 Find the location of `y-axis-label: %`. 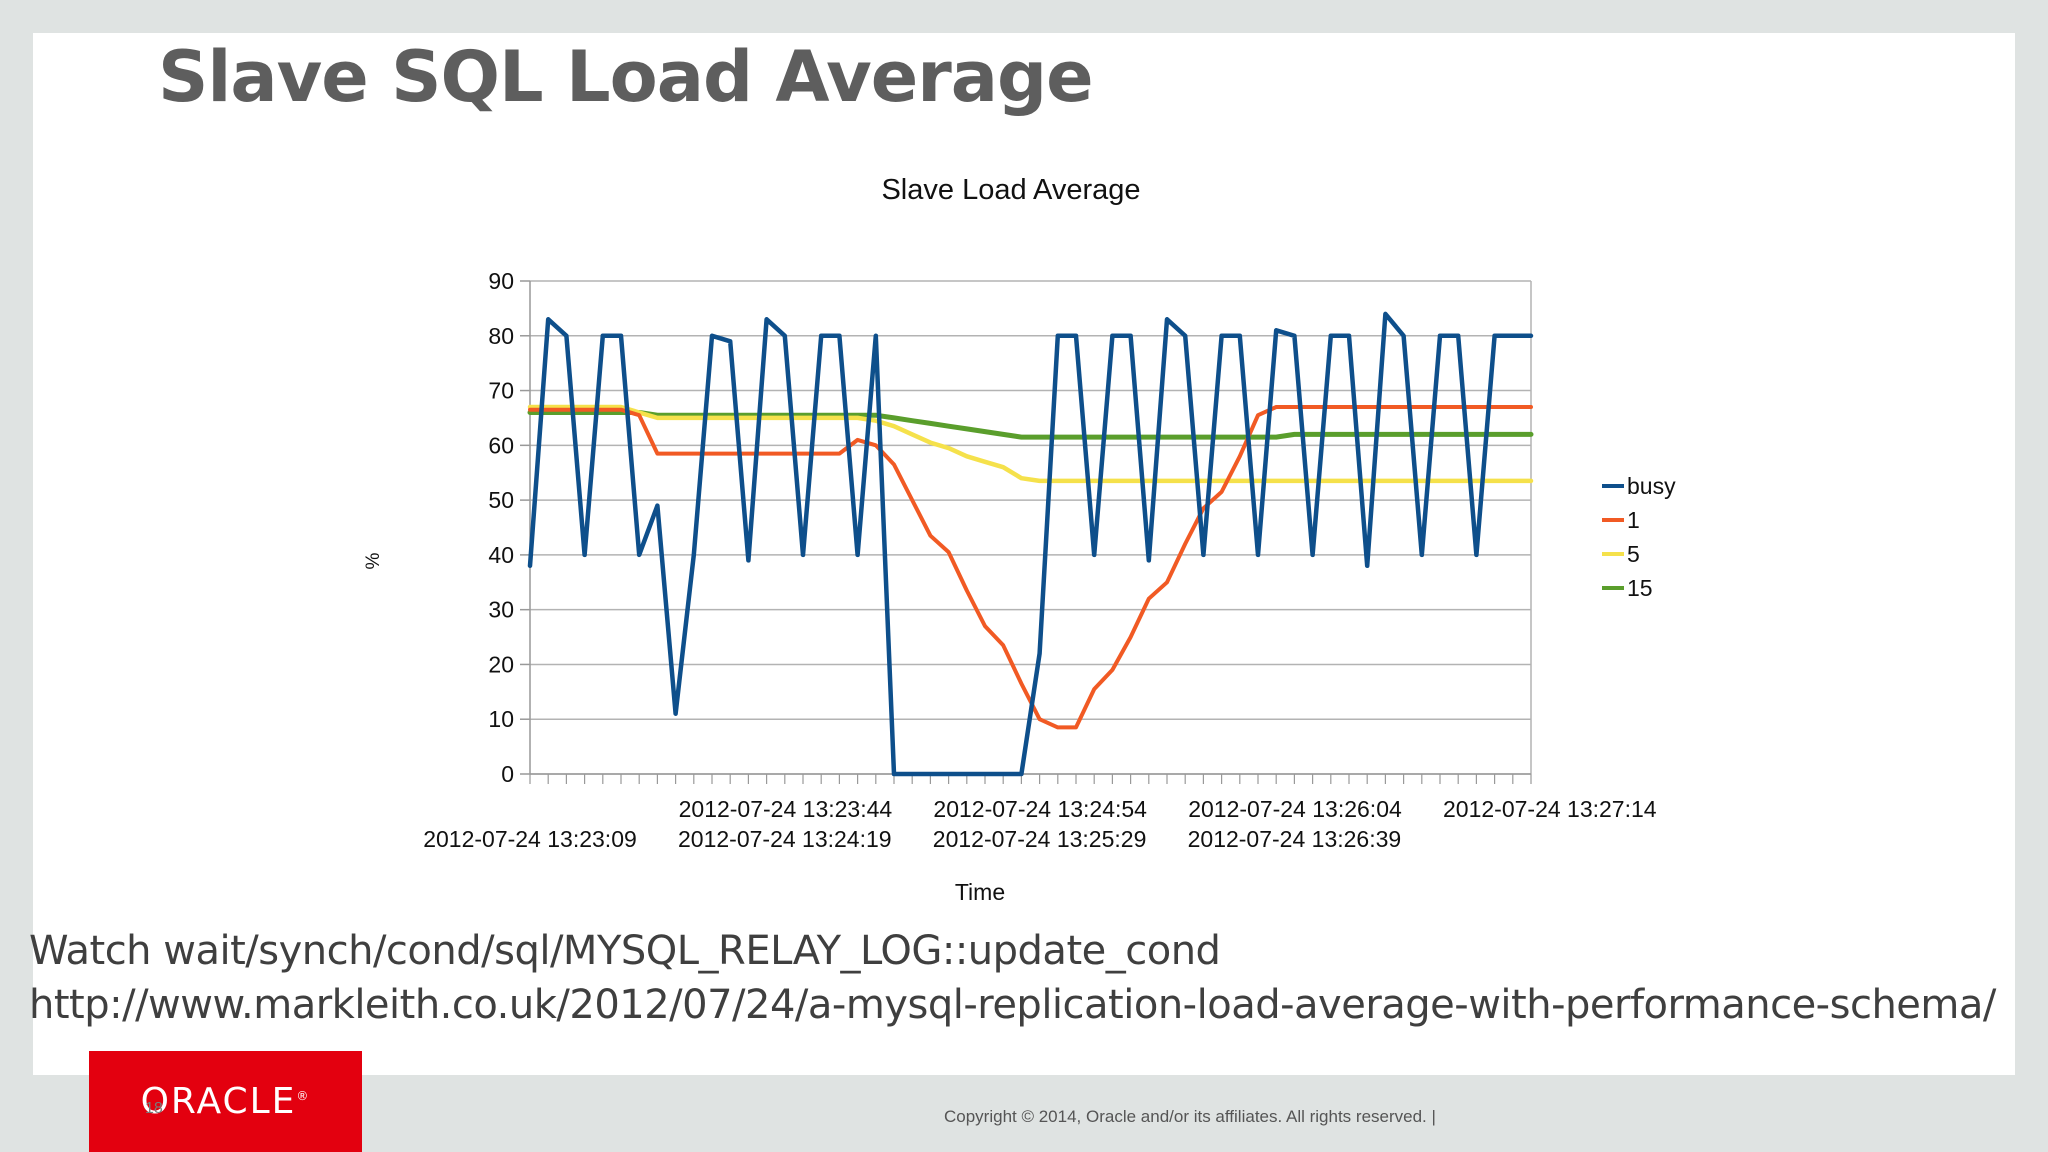

y-axis-label: % is located at coordinates (373, 560).